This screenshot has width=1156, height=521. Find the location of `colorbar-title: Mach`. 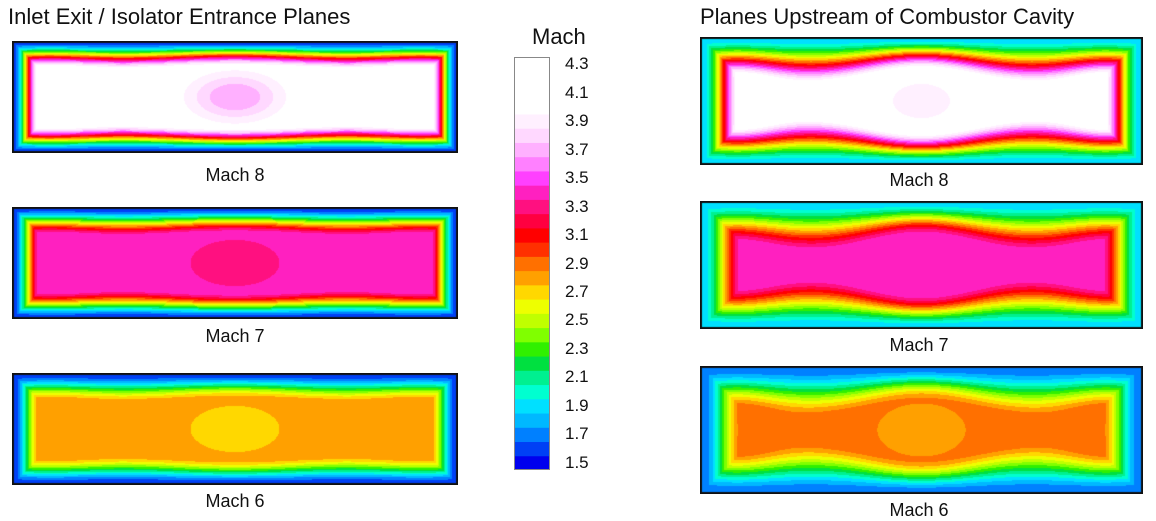

colorbar-title: Mach is located at coordinates (559, 36).